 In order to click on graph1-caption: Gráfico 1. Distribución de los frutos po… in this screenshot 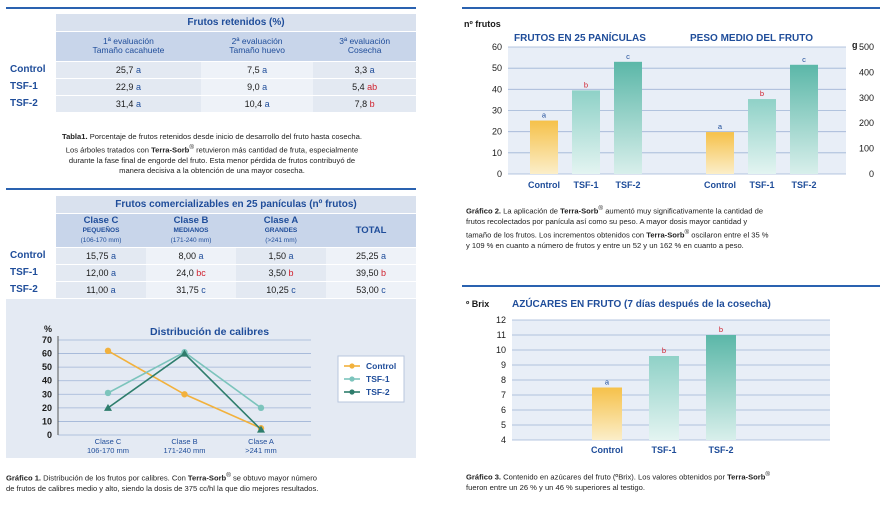, I will do `click(162, 483)`.